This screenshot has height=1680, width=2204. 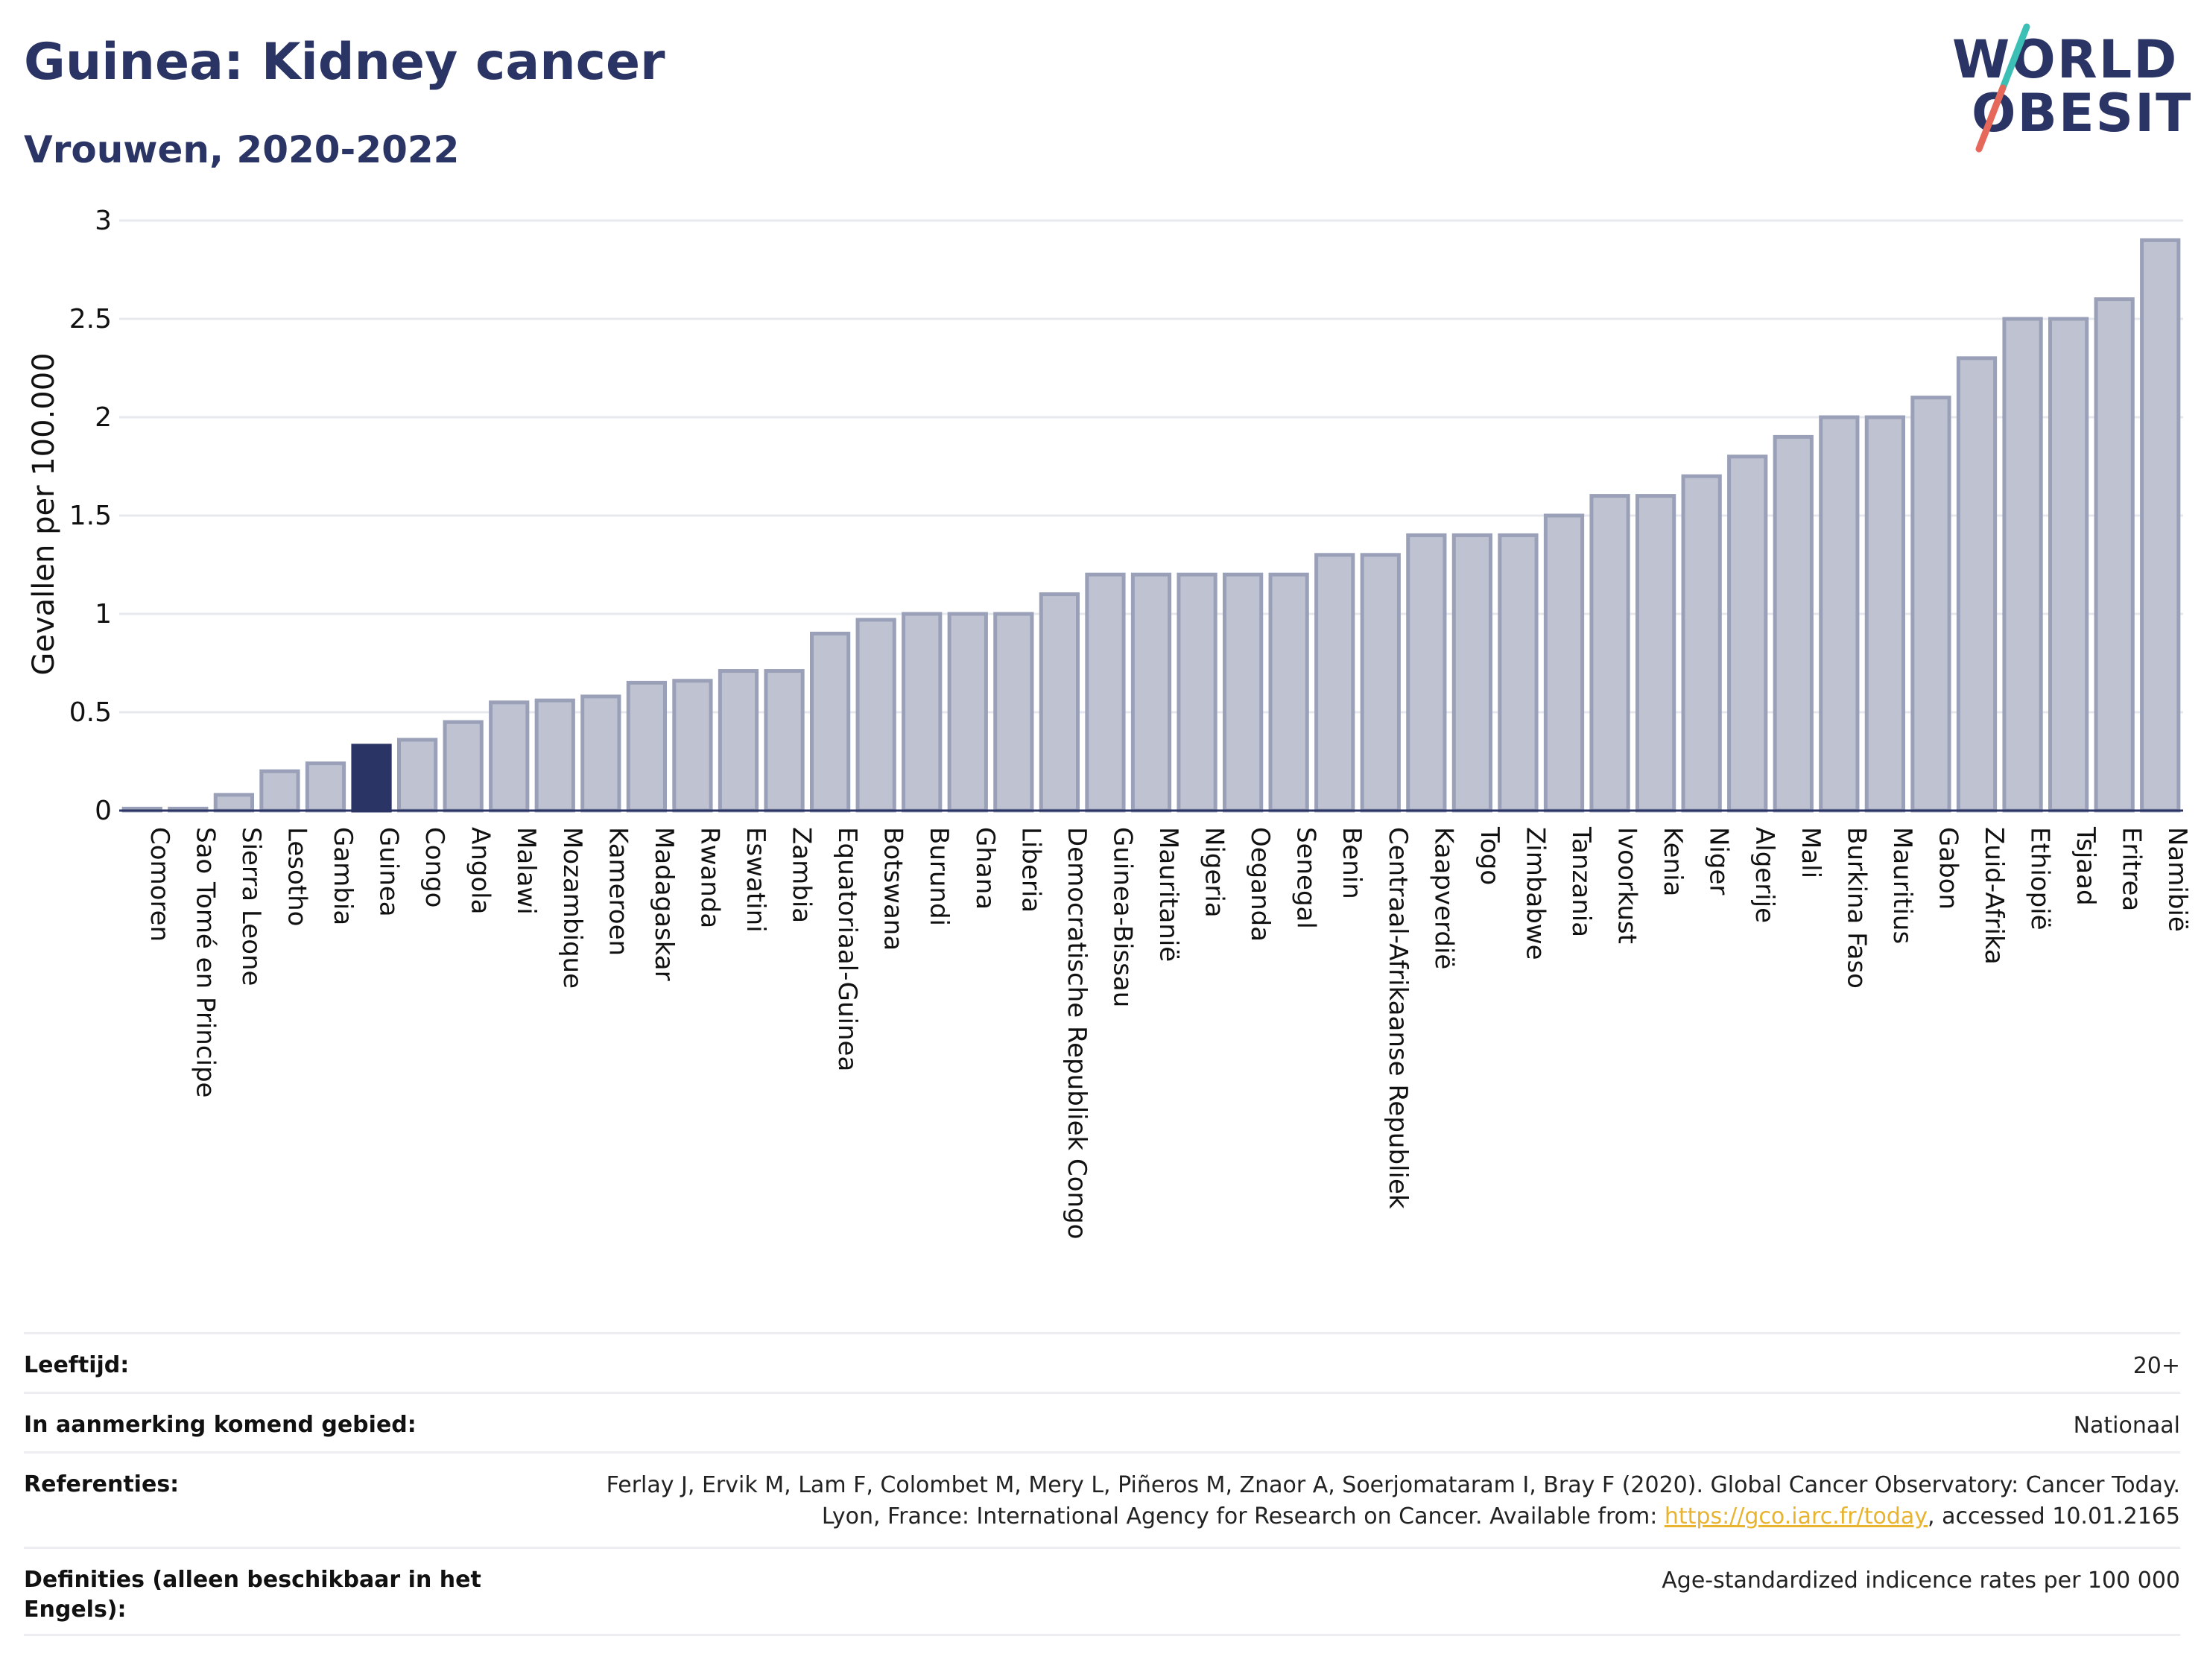 What do you see at coordinates (600, 753) in the screenshot?
I see `bar-kameroen` at bounding box center [600, 753].